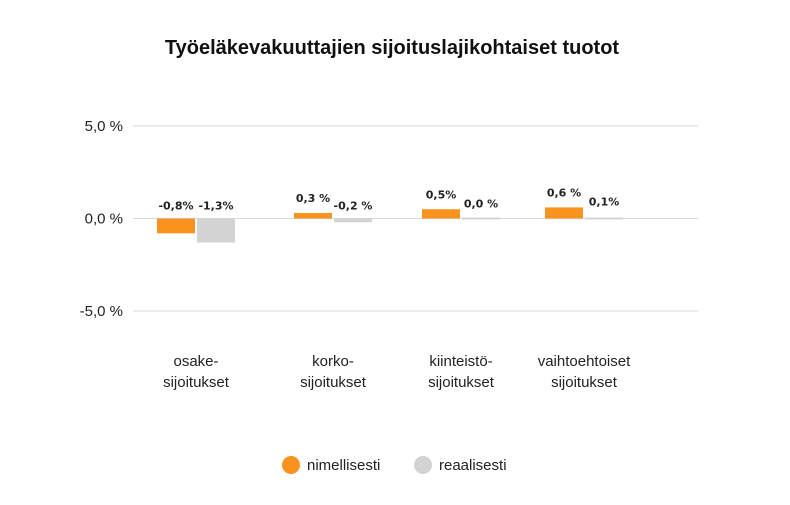  I want to click on y-tick-label: 0,0 %, so click(104, 219).